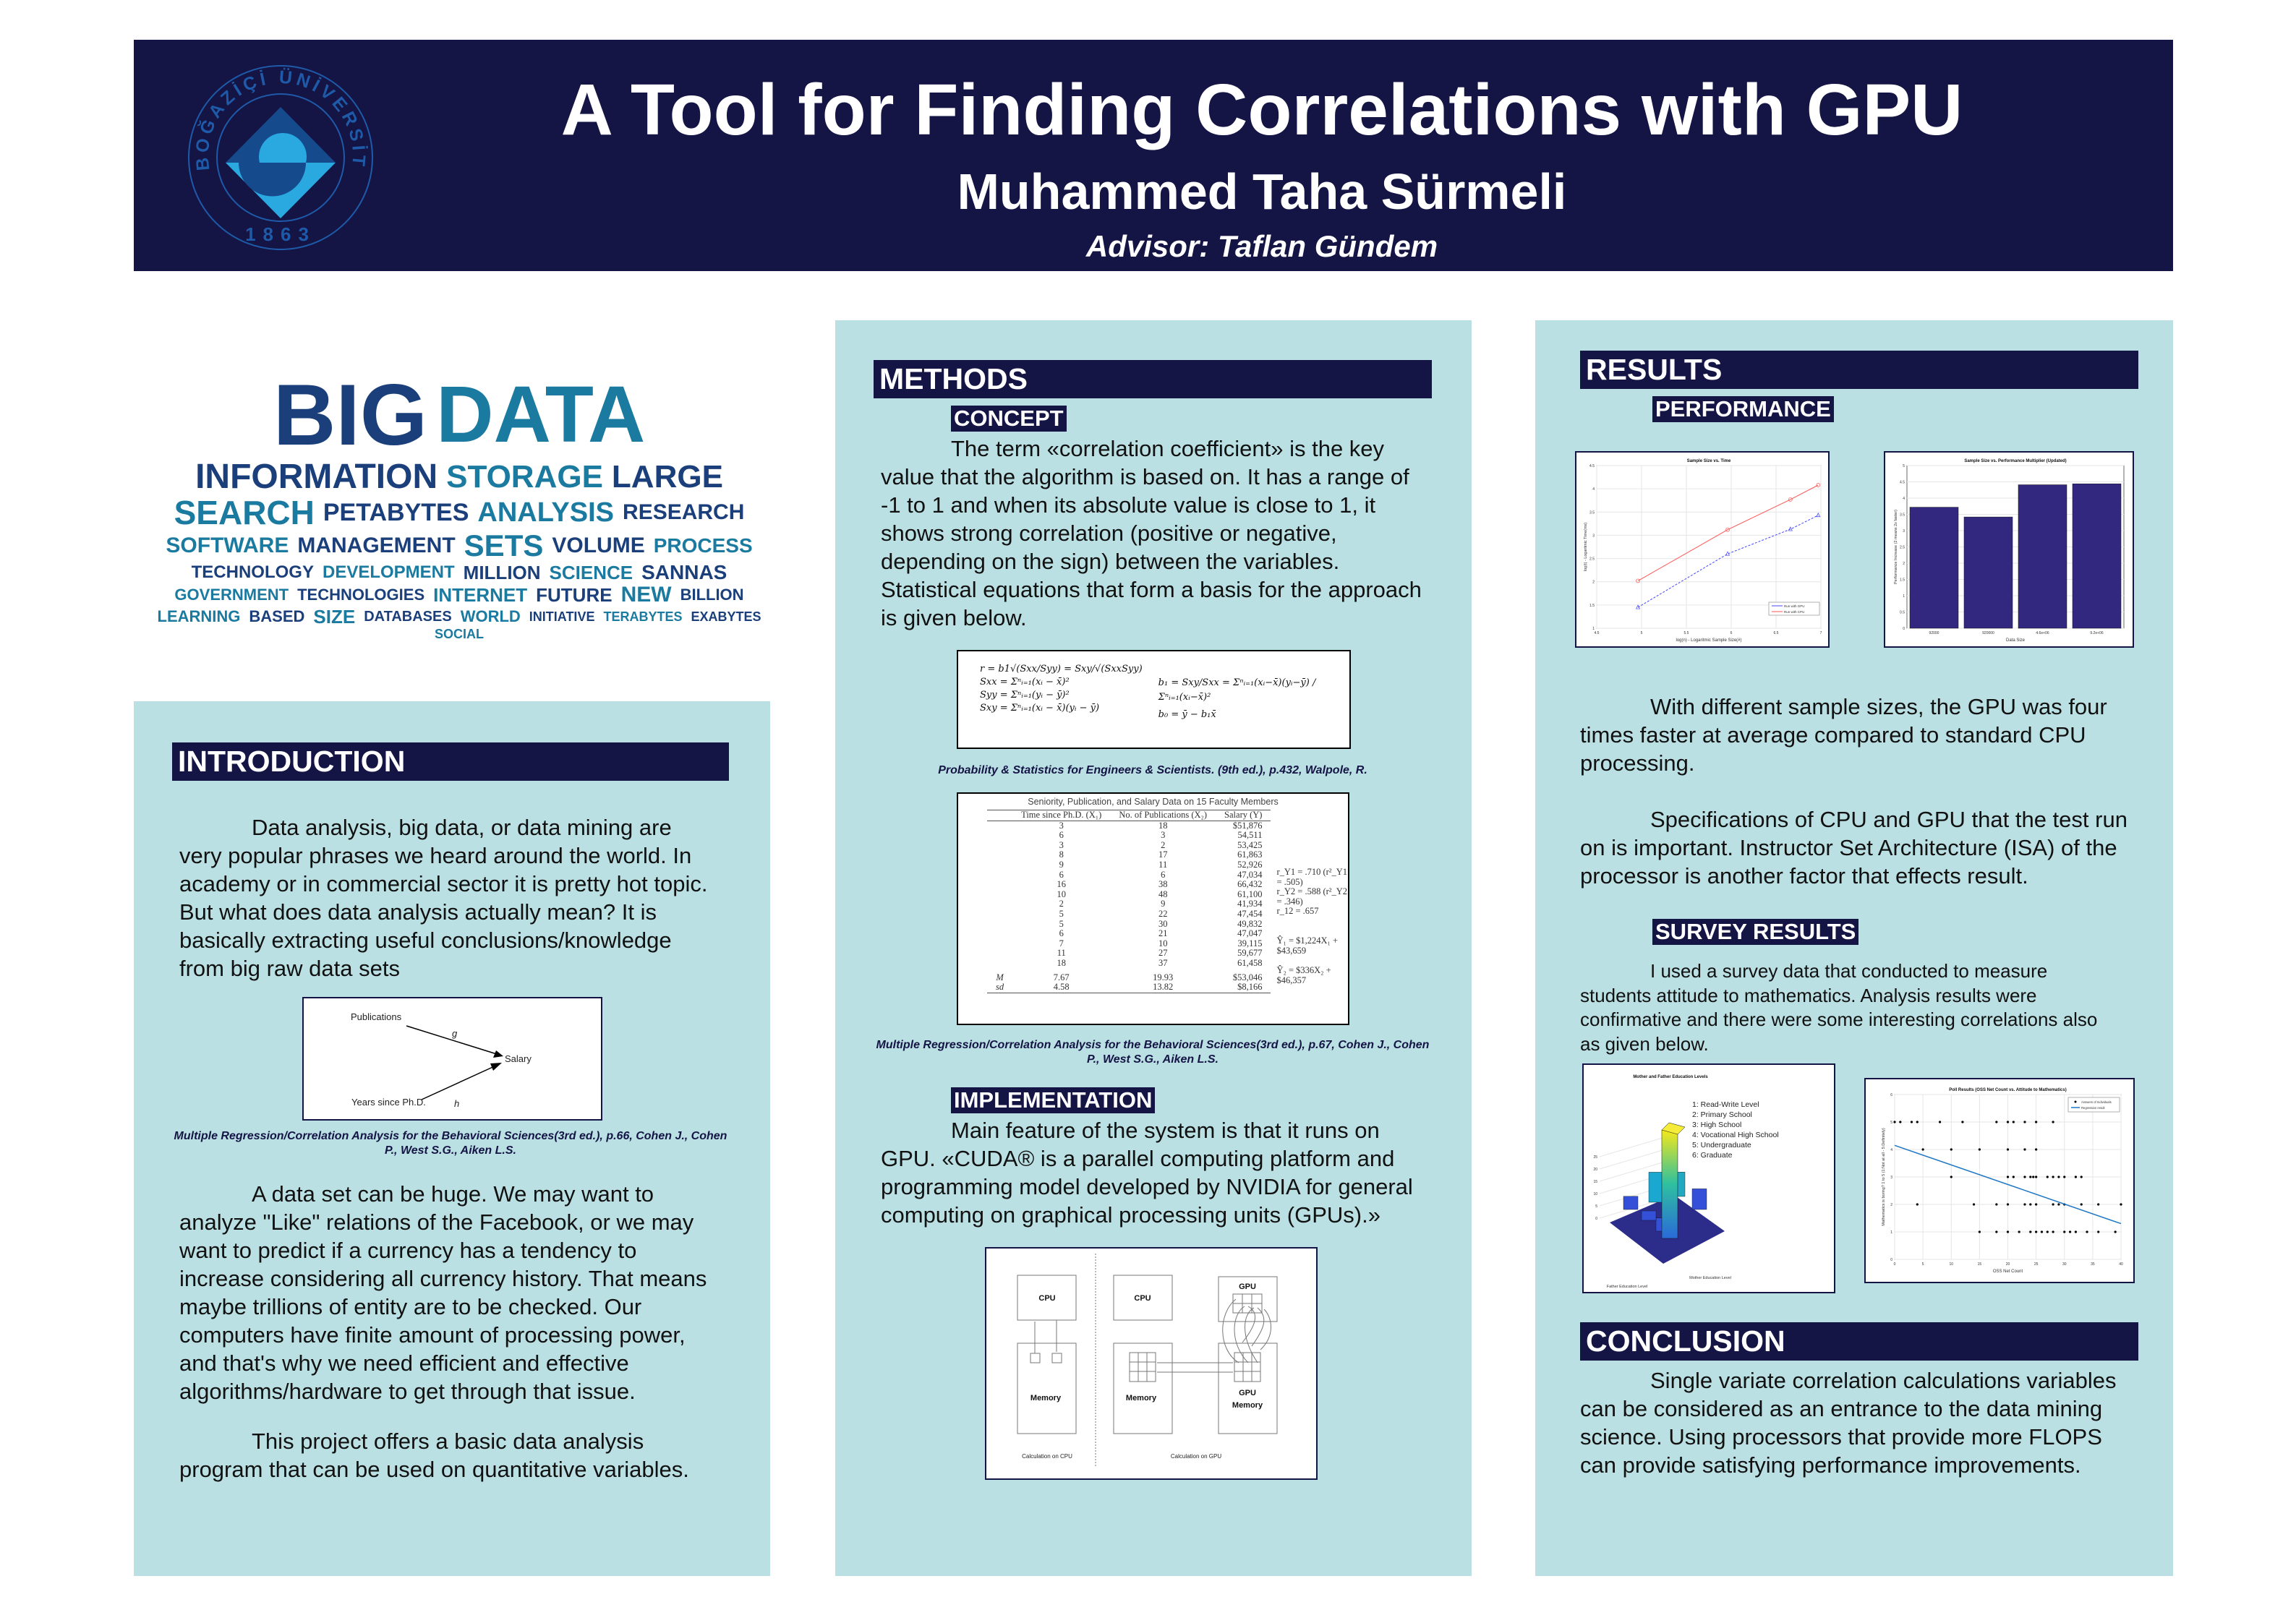 This screenshot has height=1623, width=2296. I want to click on x-tick-label: 25, so click(2036, 1264).